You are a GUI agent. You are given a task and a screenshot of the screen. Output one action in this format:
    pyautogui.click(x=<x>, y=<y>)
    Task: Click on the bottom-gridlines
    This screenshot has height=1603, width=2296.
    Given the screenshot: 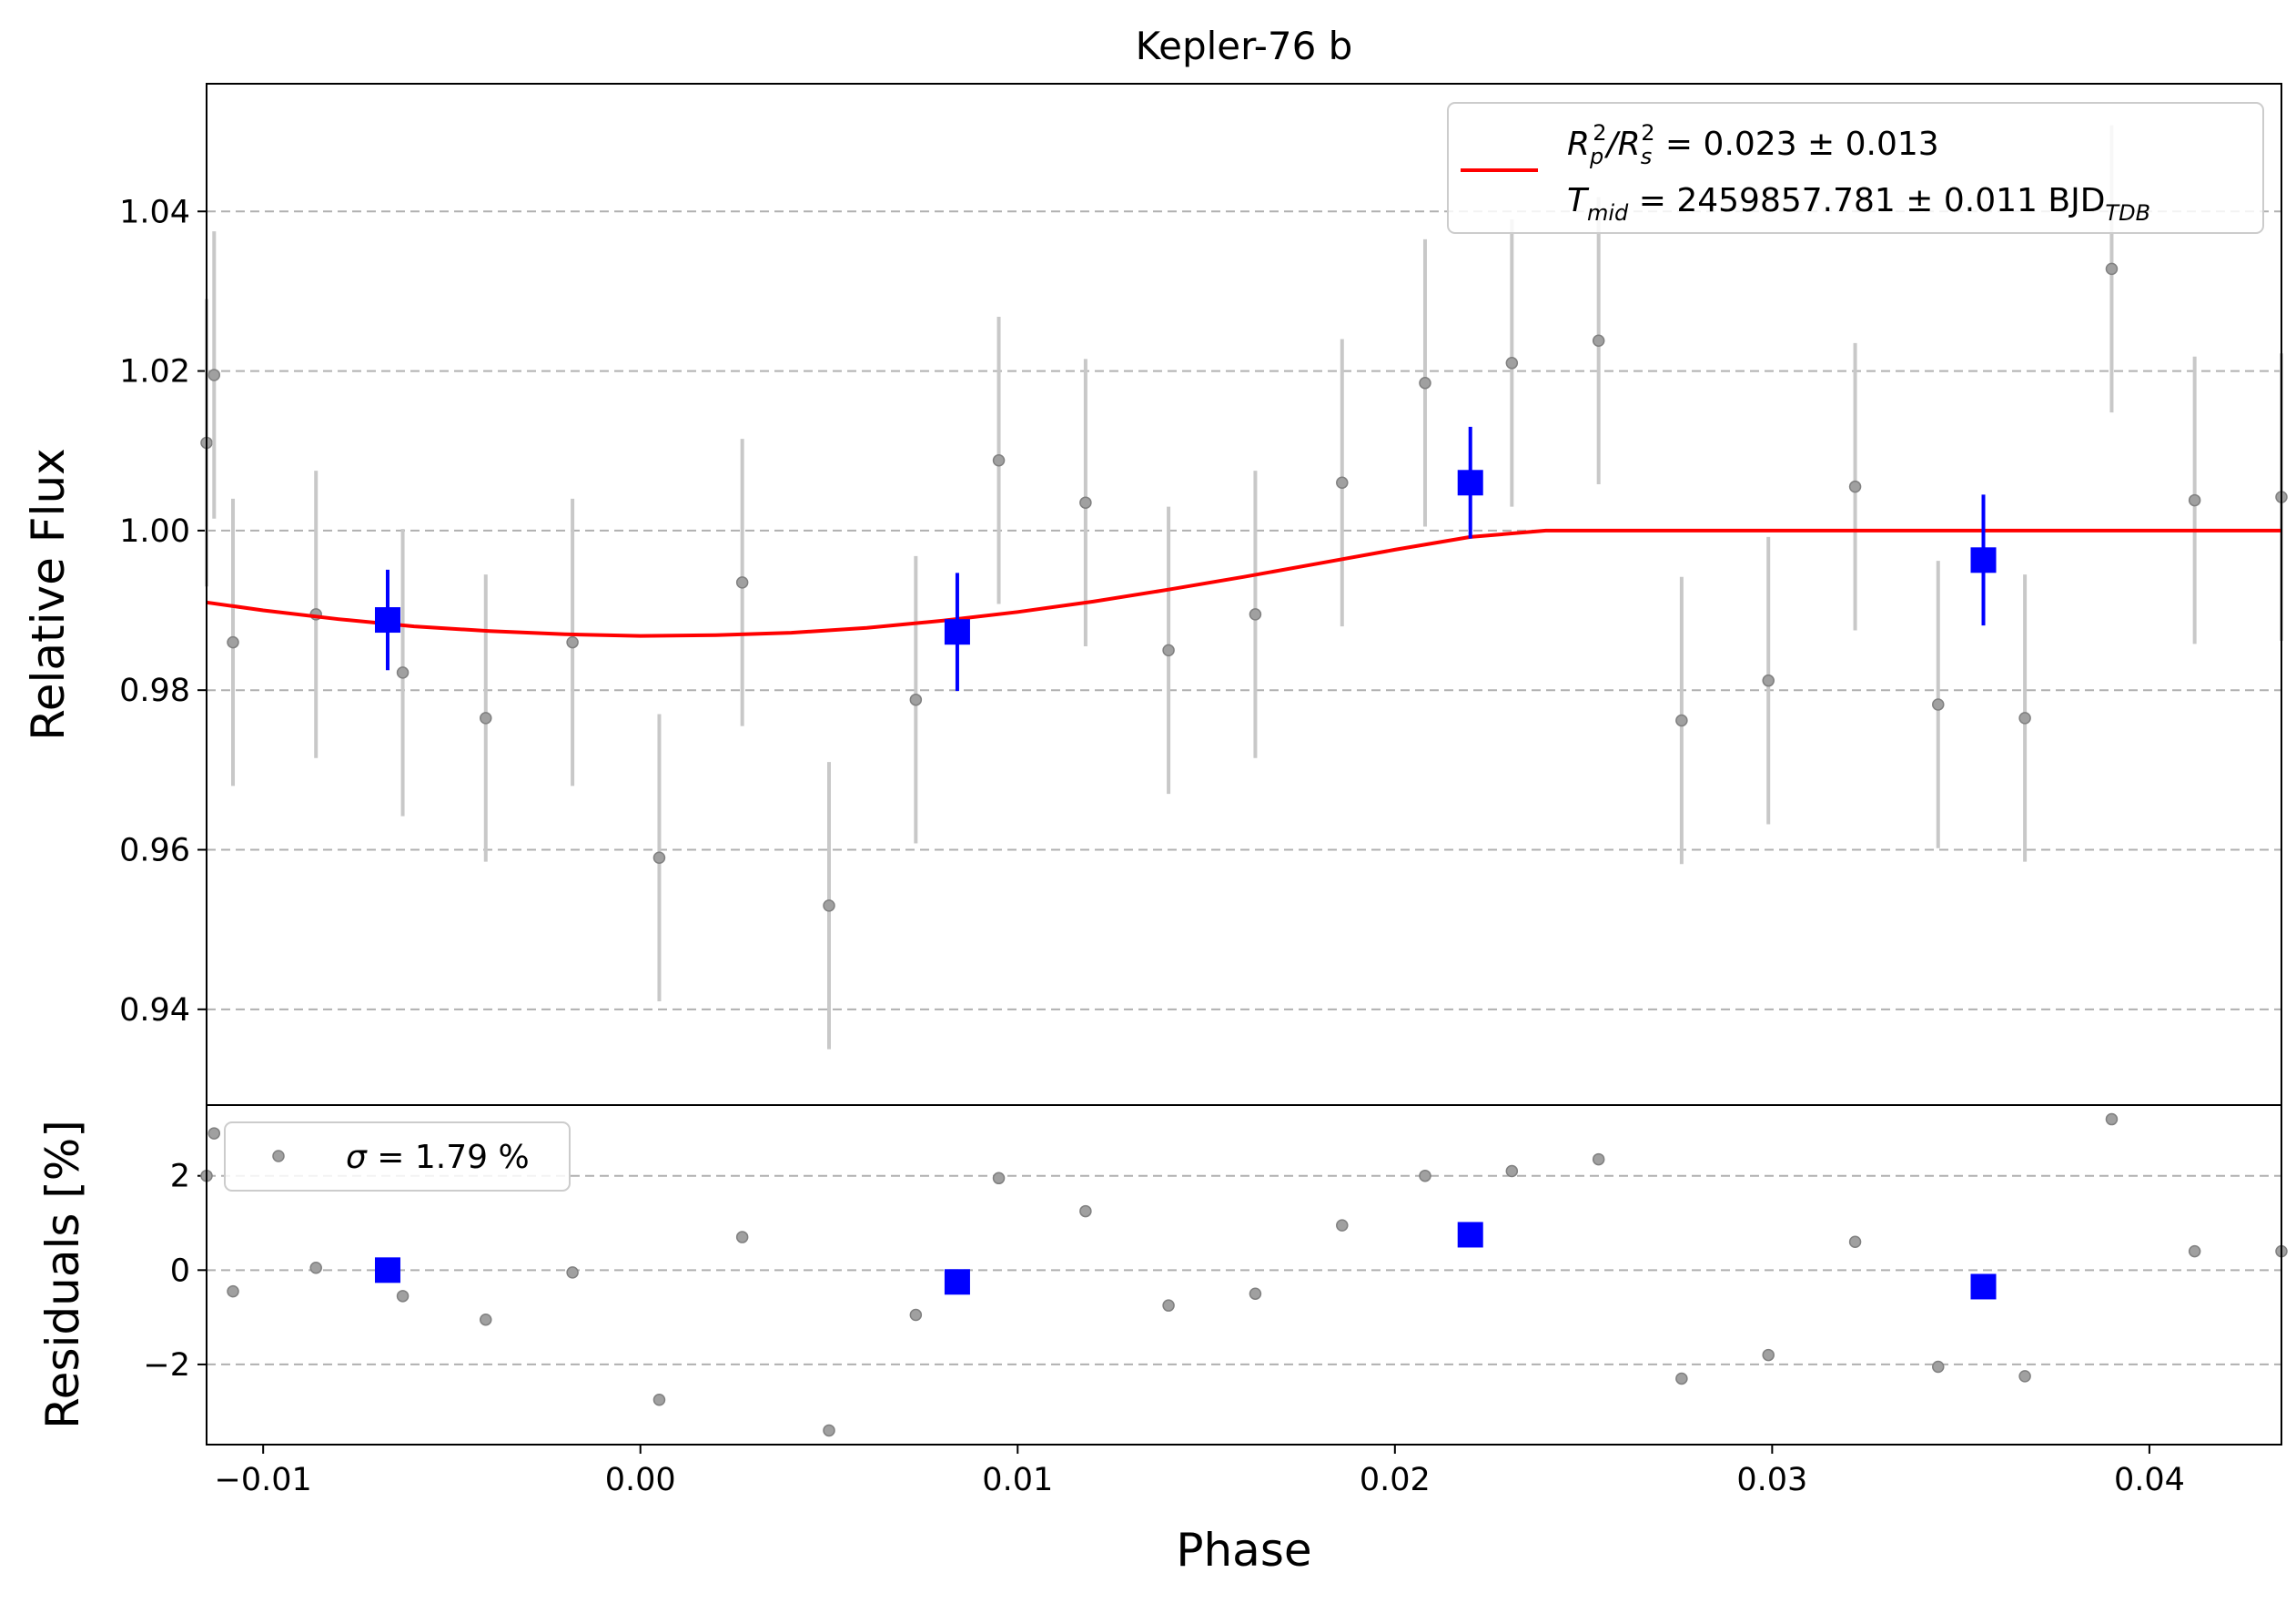 What is the action you would take?
    pyautogui.click(x=1244, y=1269)
    